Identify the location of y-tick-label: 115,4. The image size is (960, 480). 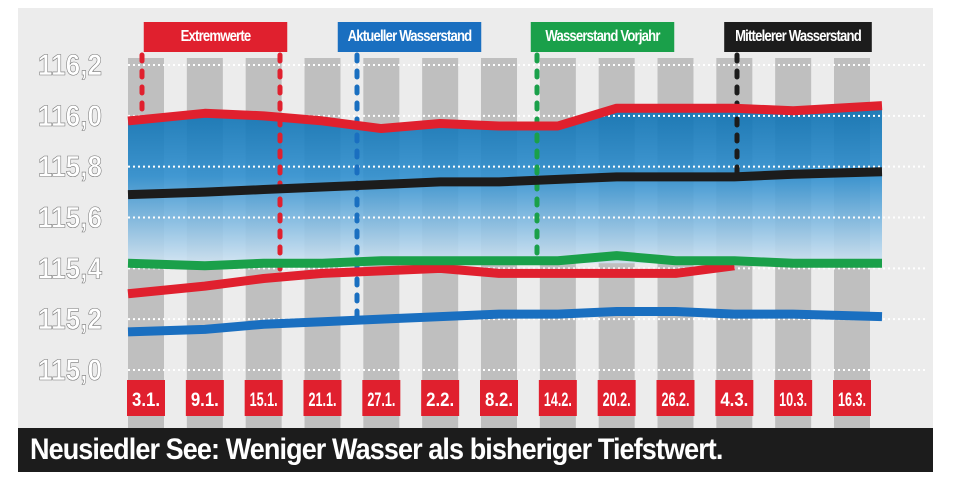
(70, 268).